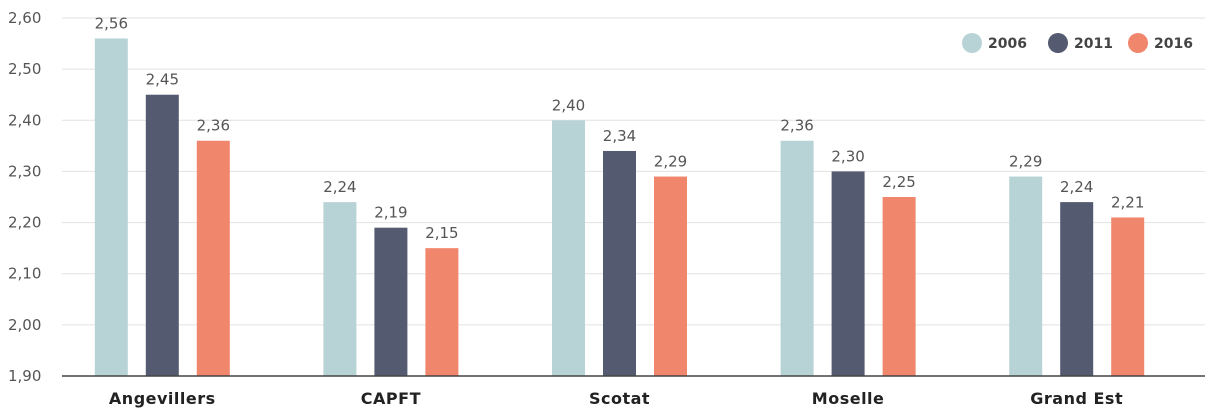 The height and width of the screenshot is (412, 1207). What do you see at coordinates (24, 120) in the screenshot?
I see `y-tick-label: 2,40` at bounding box center [24, 120].